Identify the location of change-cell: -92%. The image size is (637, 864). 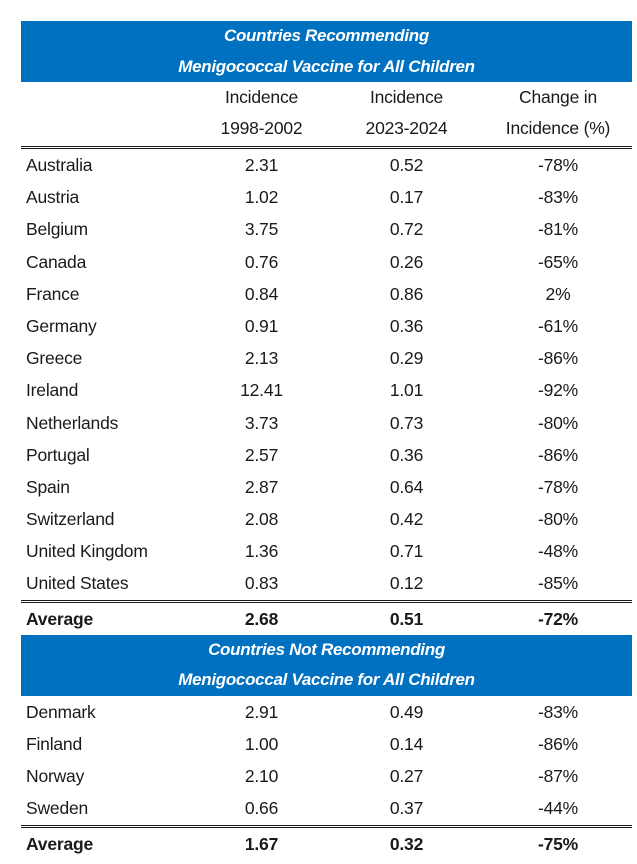
(558, 390).